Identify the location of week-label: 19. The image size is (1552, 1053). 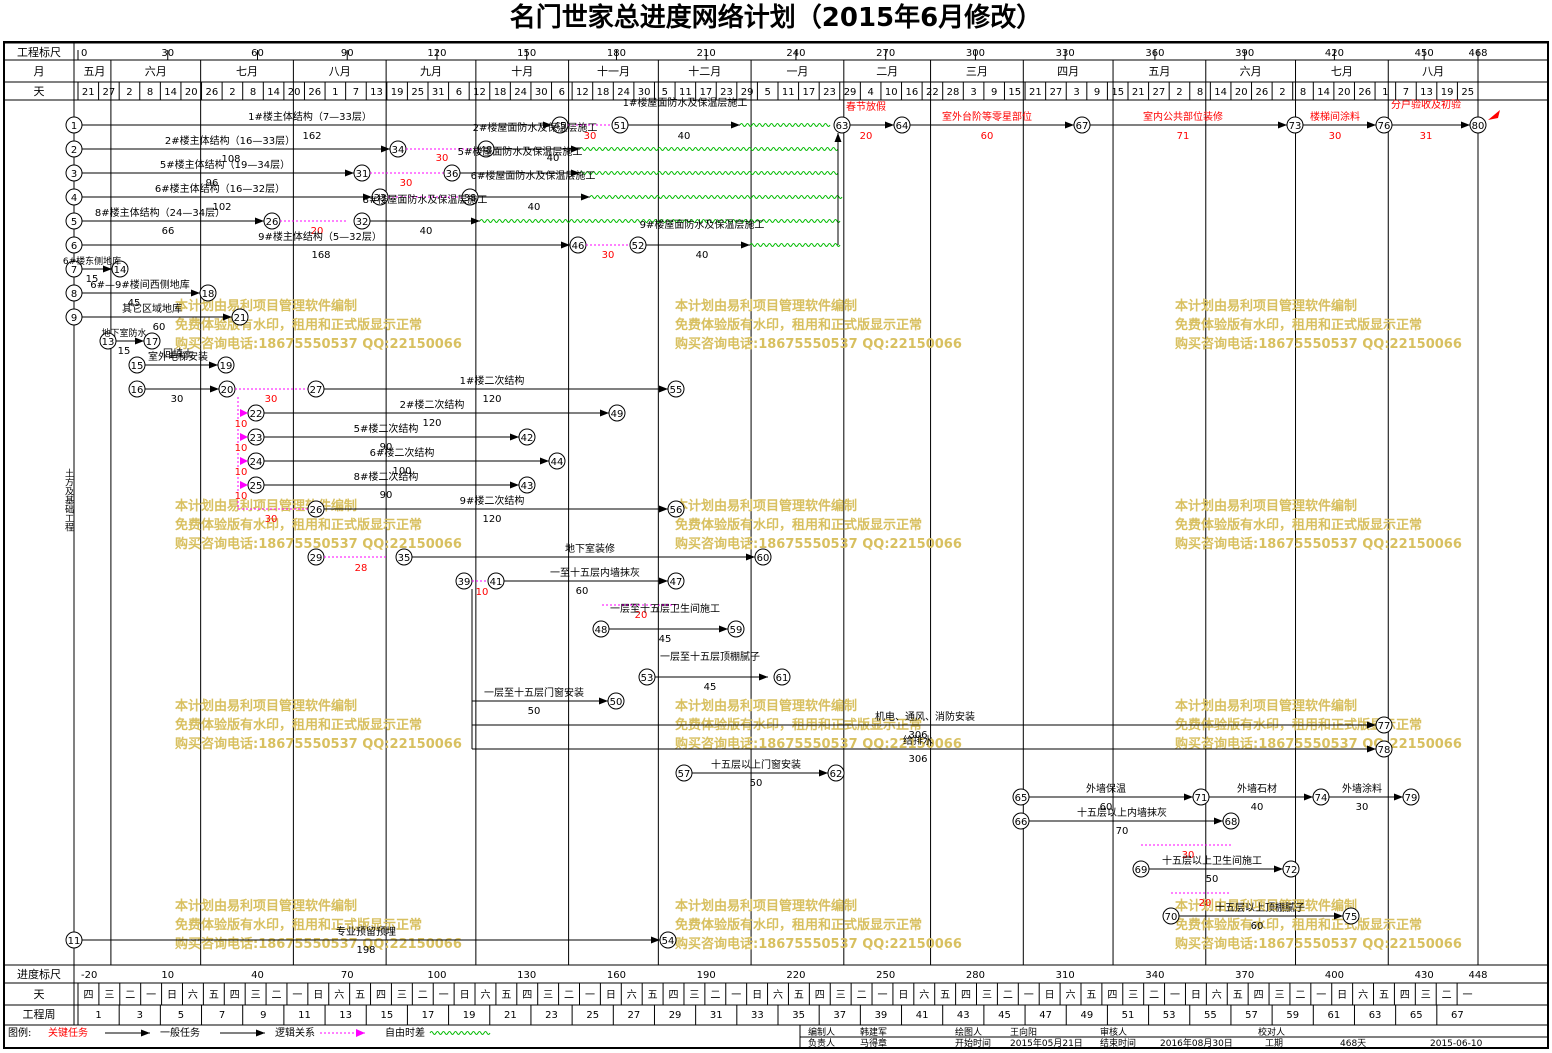
(469, 1015).